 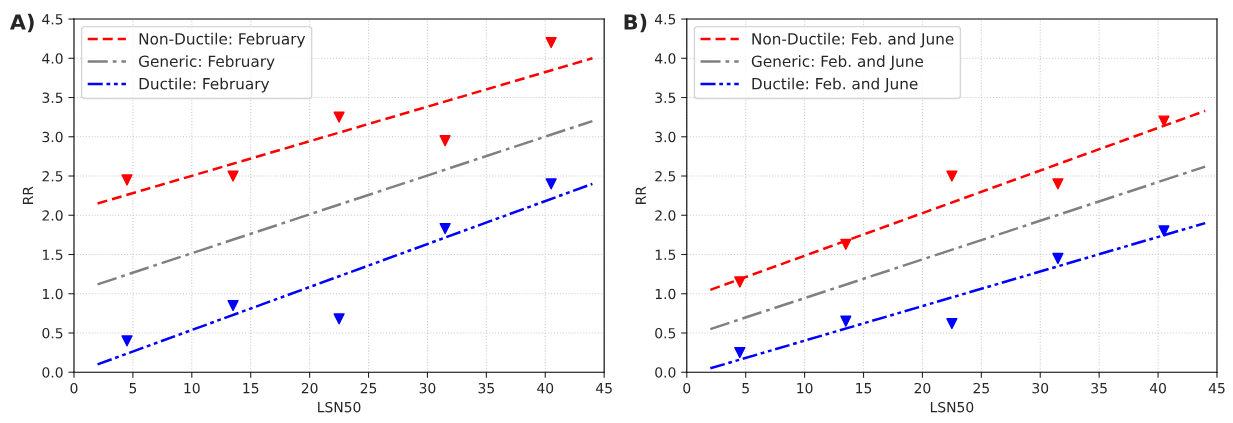 What do you see at coordinates (835, 85) in the screenshot?
I see `legend-label: Ductile: Feb. and June` at bounding box center [835, 85].